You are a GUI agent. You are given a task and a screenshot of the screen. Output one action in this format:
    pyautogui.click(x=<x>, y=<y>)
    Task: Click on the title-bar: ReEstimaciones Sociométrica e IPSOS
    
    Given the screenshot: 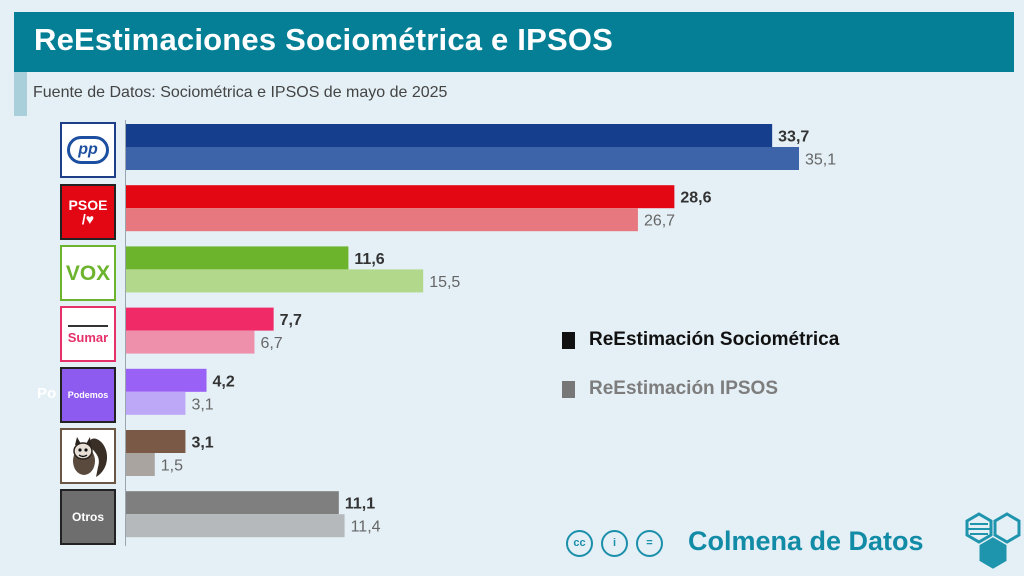 What is the action you would take?
    pyautogui.click(x=514, y=42)
    